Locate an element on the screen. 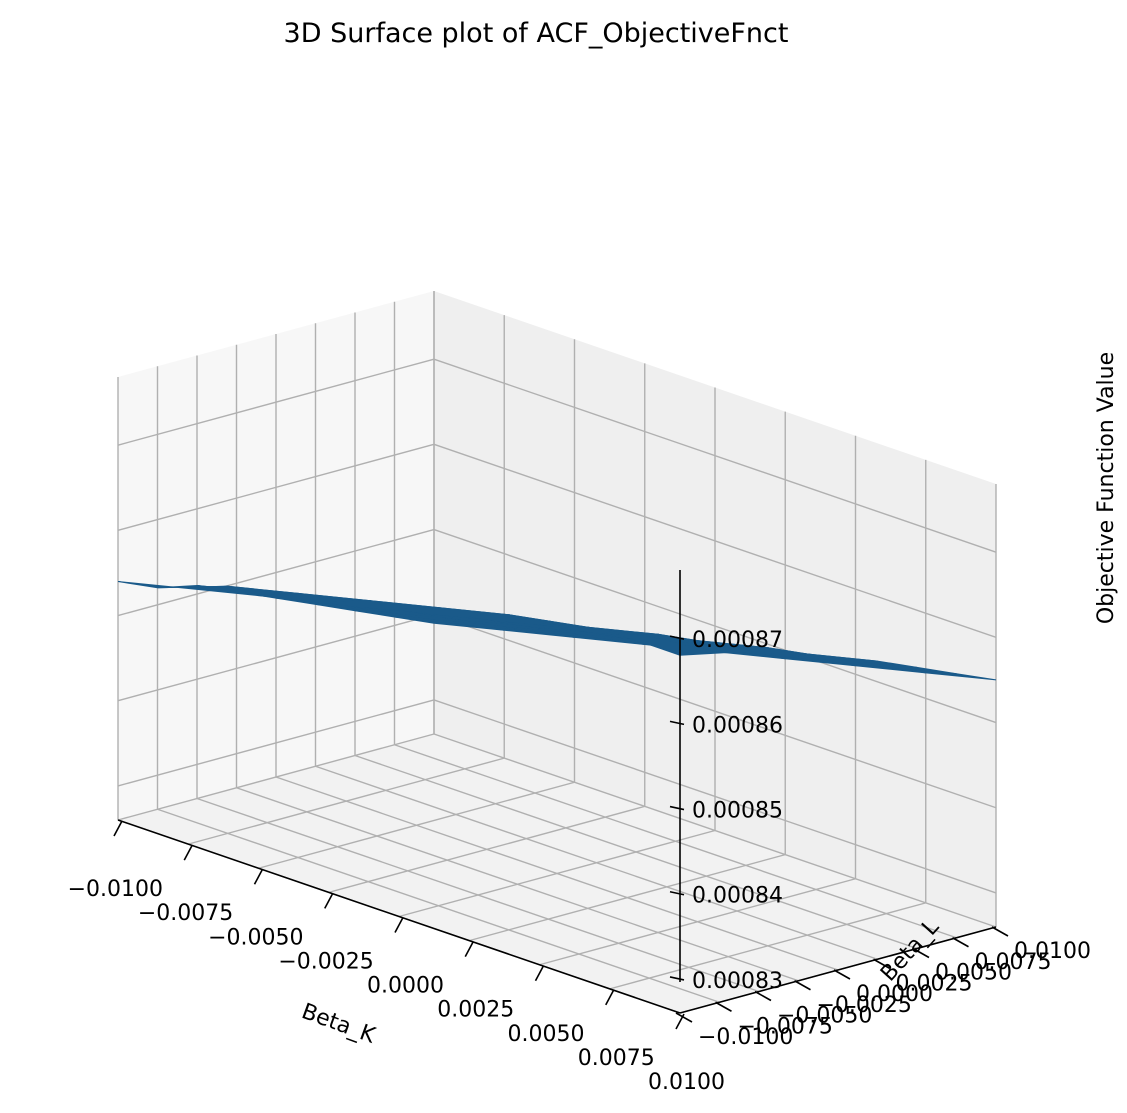 The height and width of the screenshot is (1113, 1127). y-tick-label: −0.0100 is located at coordinates (745, 1037).